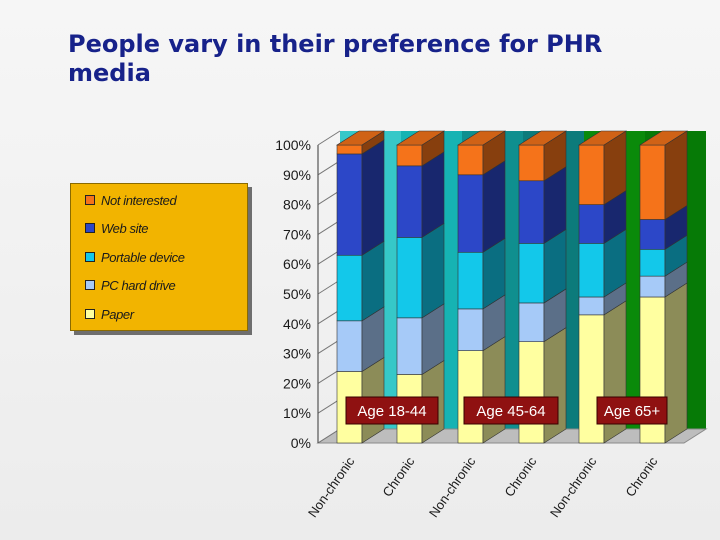  I want to click on y-tick-label: 80%, so click(297, 205).